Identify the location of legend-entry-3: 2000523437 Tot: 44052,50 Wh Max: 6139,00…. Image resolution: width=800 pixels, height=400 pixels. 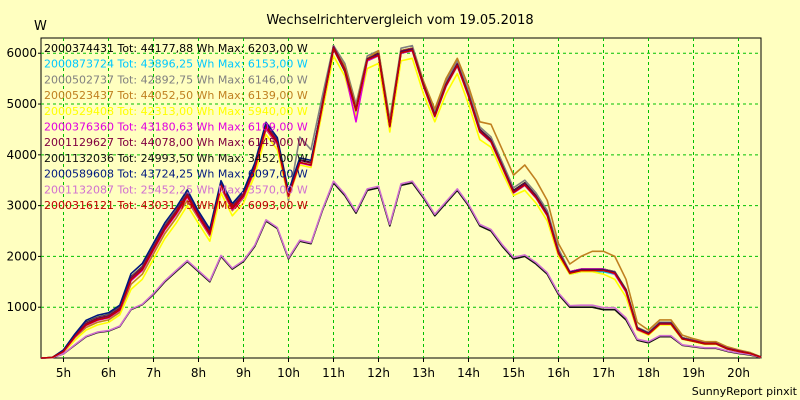
(176, 95).